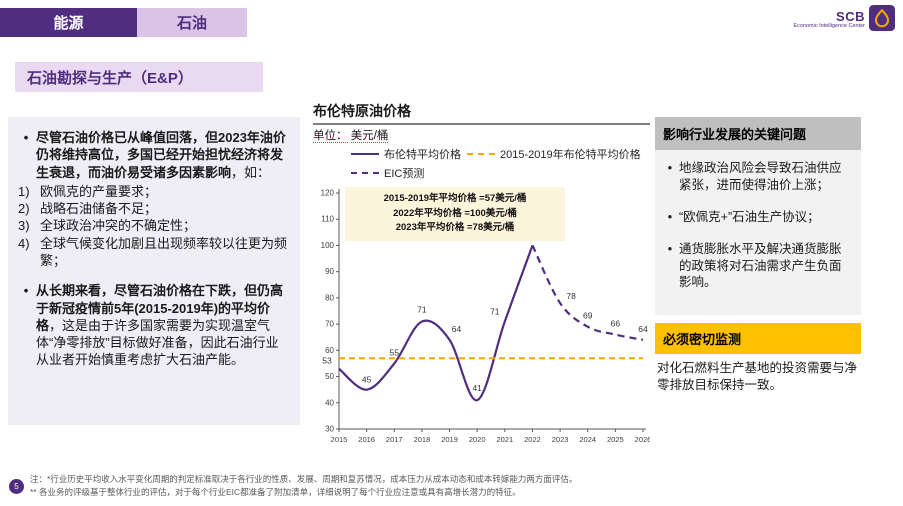 The image size is (903, 506). Describe the element at coordinates (422, 439) in the screenshot. I see `svg-text: 2018` at that location.